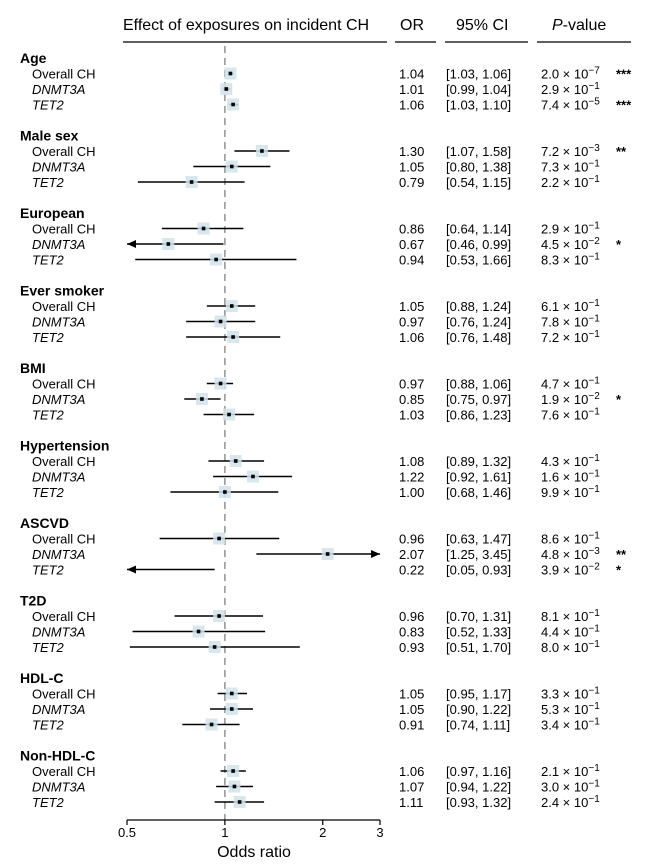 This screenshot has height=868, width=648. I want to click on group-label: Male sex, so click(49, 136).